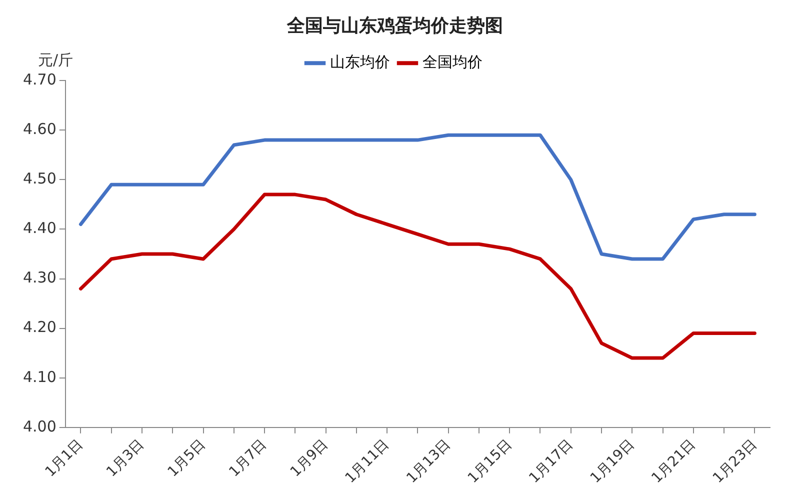 Image resolution: width=800 pixels, height=500 pixels. What do you see at coordinates (673, 461) in the screenshot?
I see `x-tick-label: 1月21日` at bounding box center [673, 461].